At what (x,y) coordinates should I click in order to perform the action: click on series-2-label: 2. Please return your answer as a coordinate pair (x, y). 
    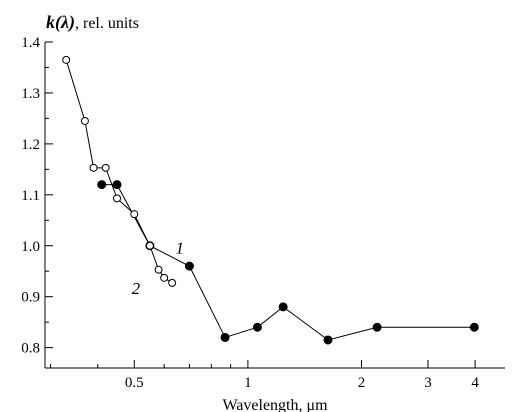
    Looking at the image, I should click on (136, 288).